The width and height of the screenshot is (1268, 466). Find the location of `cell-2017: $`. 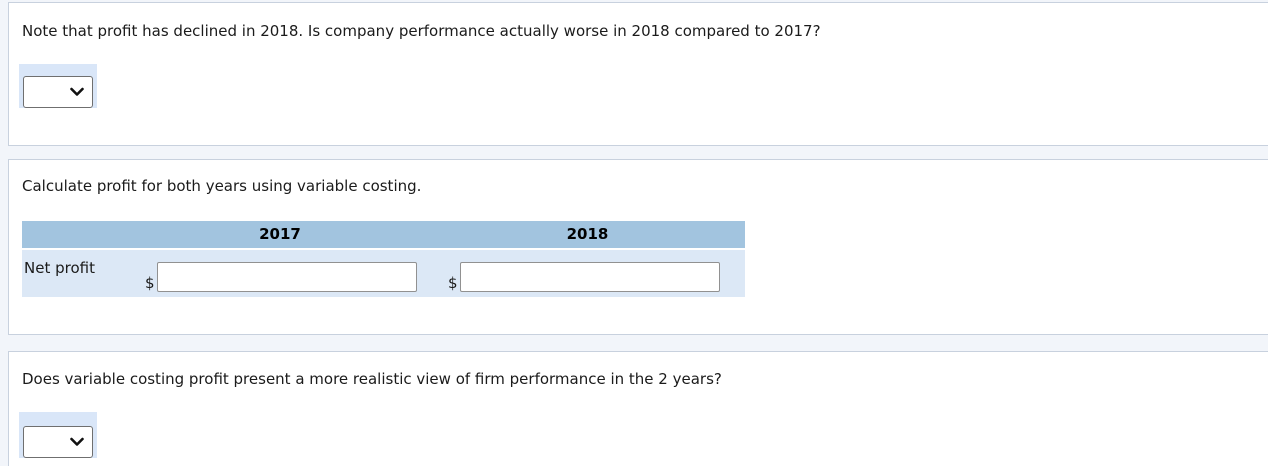

cell-2017: $ is located at coordinates (280, 273).